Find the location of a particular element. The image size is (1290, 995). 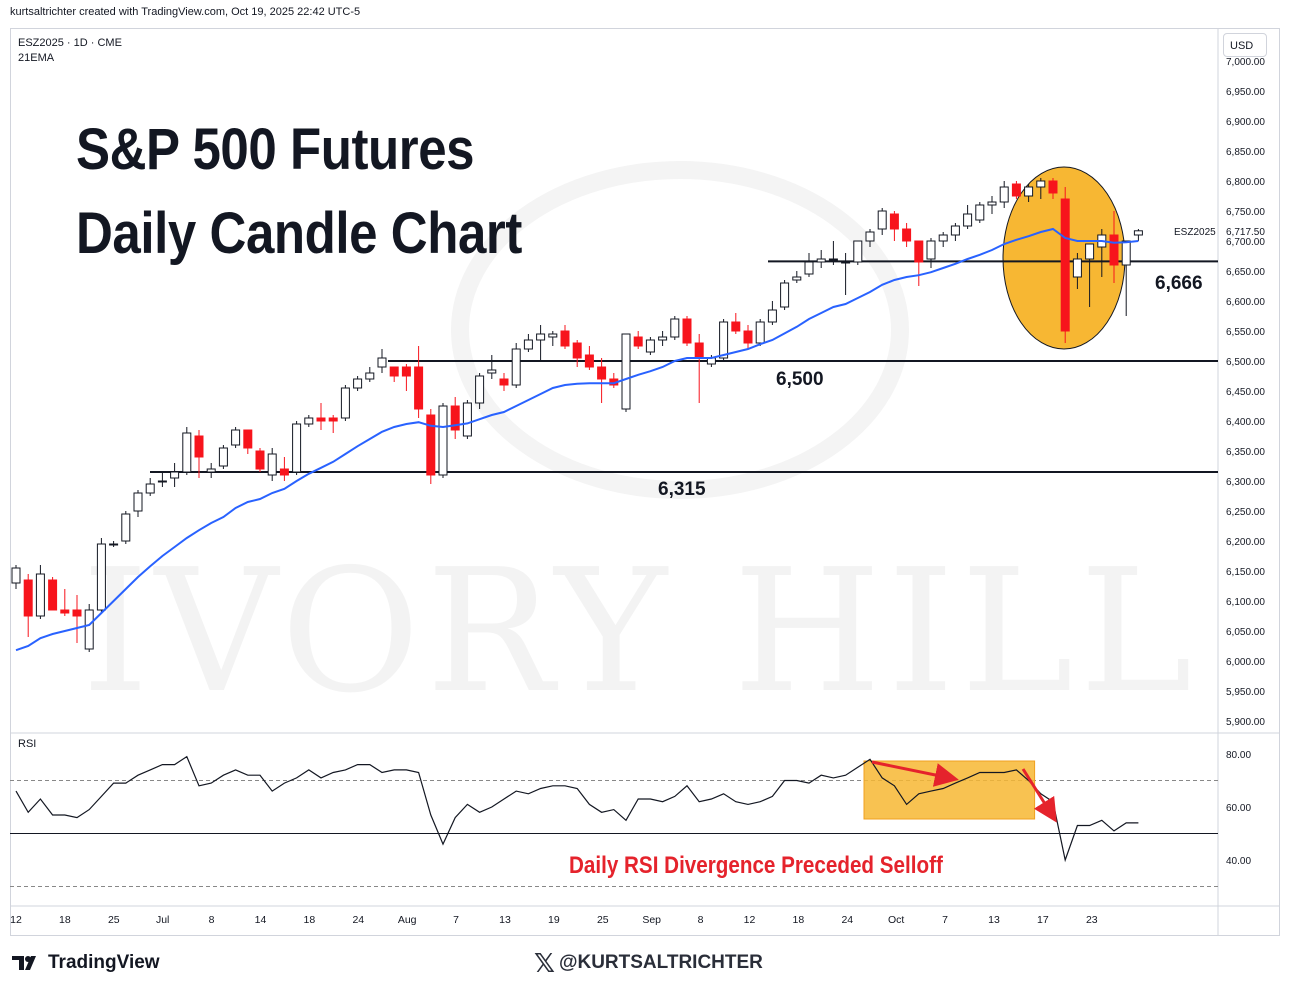

tradingview-brand-text: TradingView is located at coordinates (104, 962).